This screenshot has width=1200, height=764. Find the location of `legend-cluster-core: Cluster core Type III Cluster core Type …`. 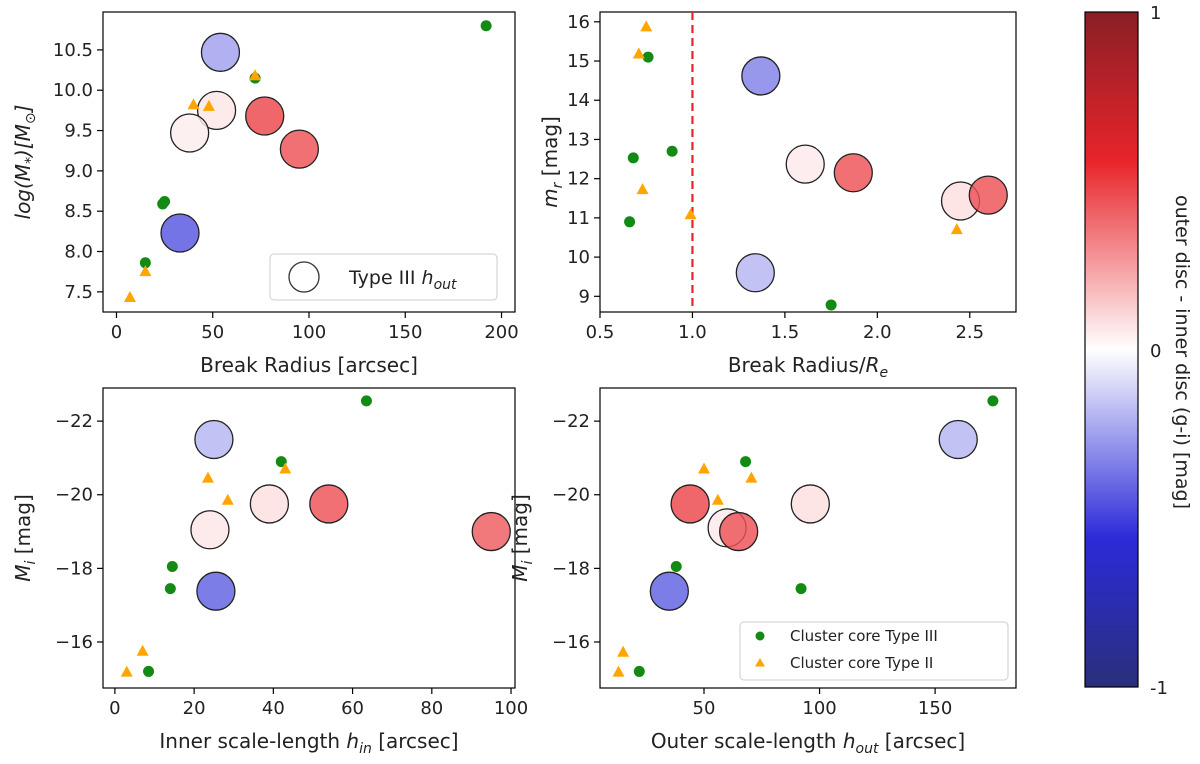

legend-cluster-core: Cluster core Type III Cluster core Type … is located at coordinates (874, 651).